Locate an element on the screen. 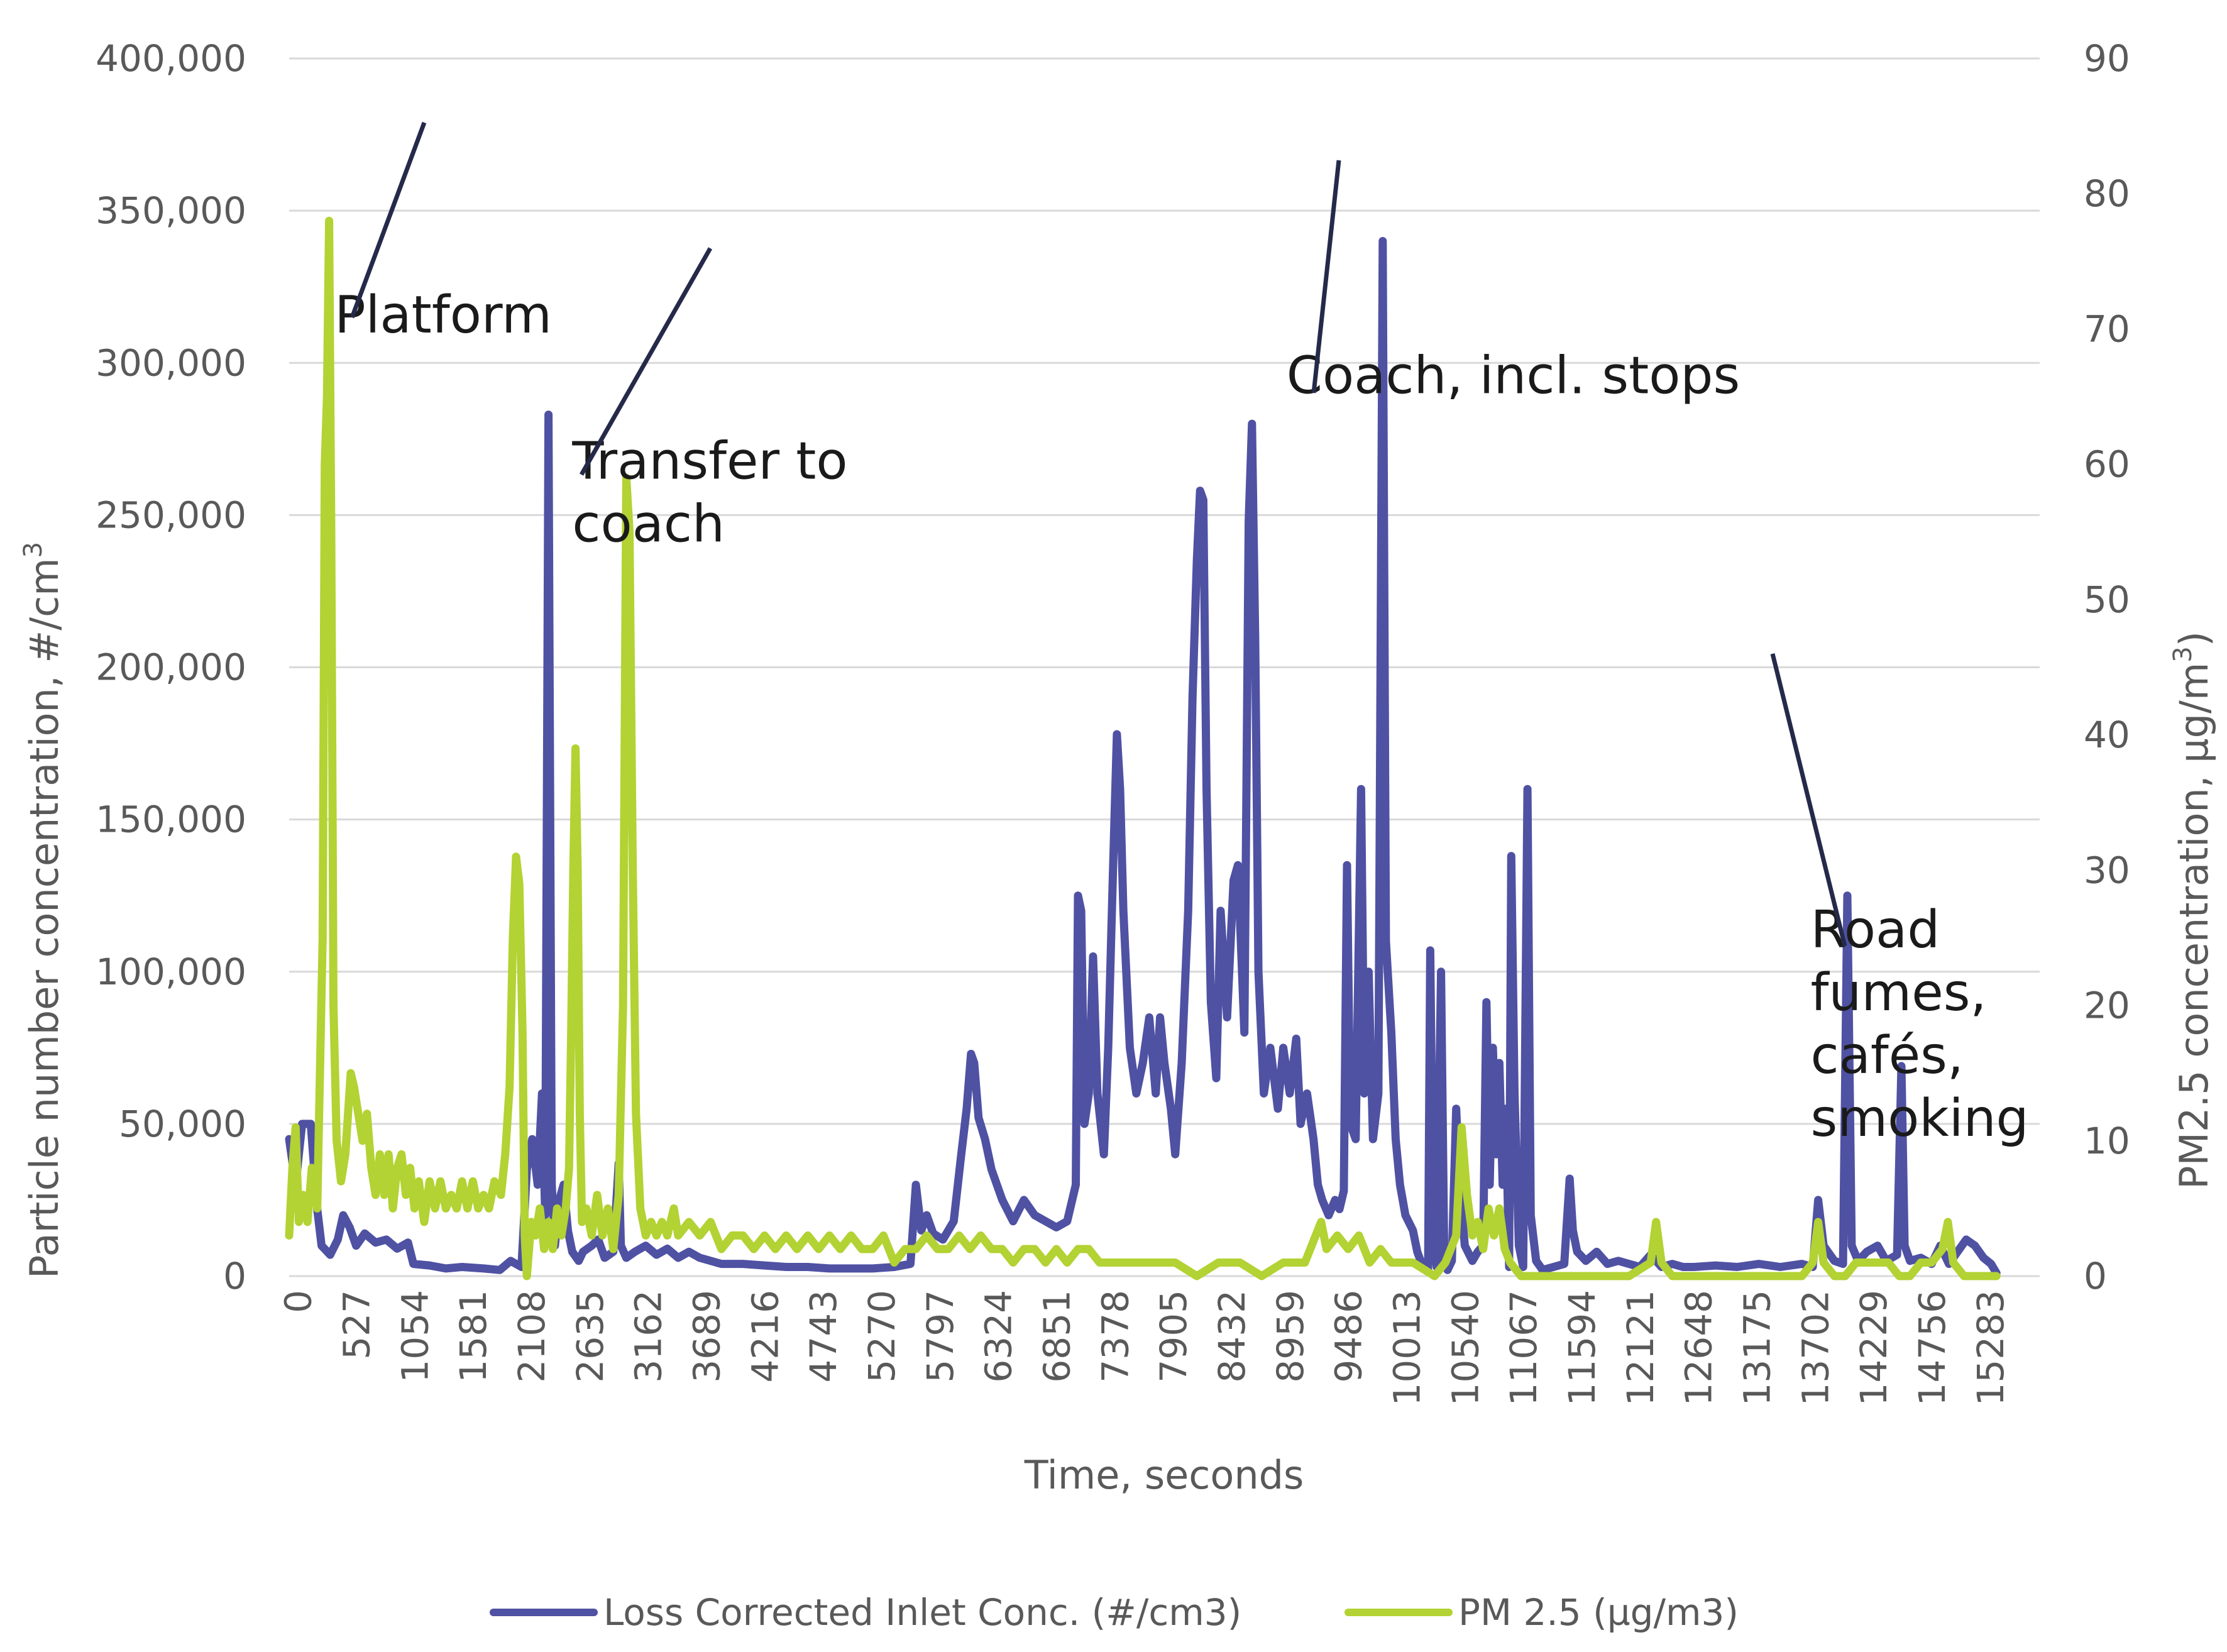  y-left-tick-label: 150,000 is located at coordinates (171, 819).